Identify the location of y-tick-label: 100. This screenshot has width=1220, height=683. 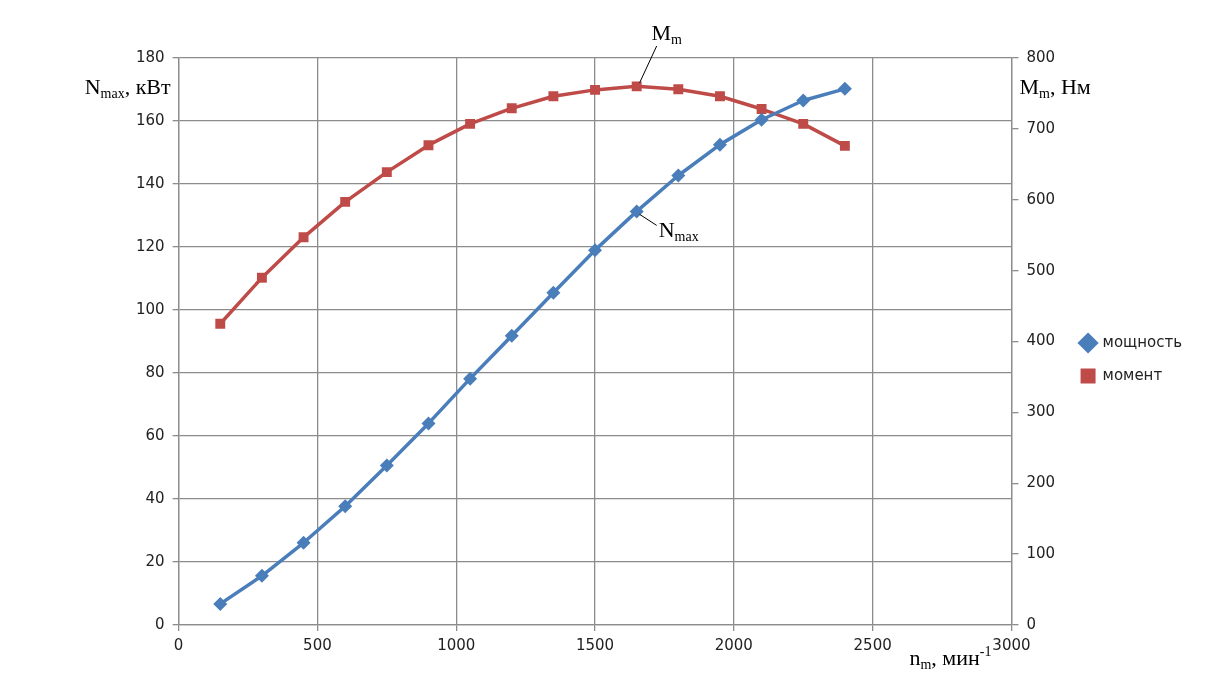
(150, 308).